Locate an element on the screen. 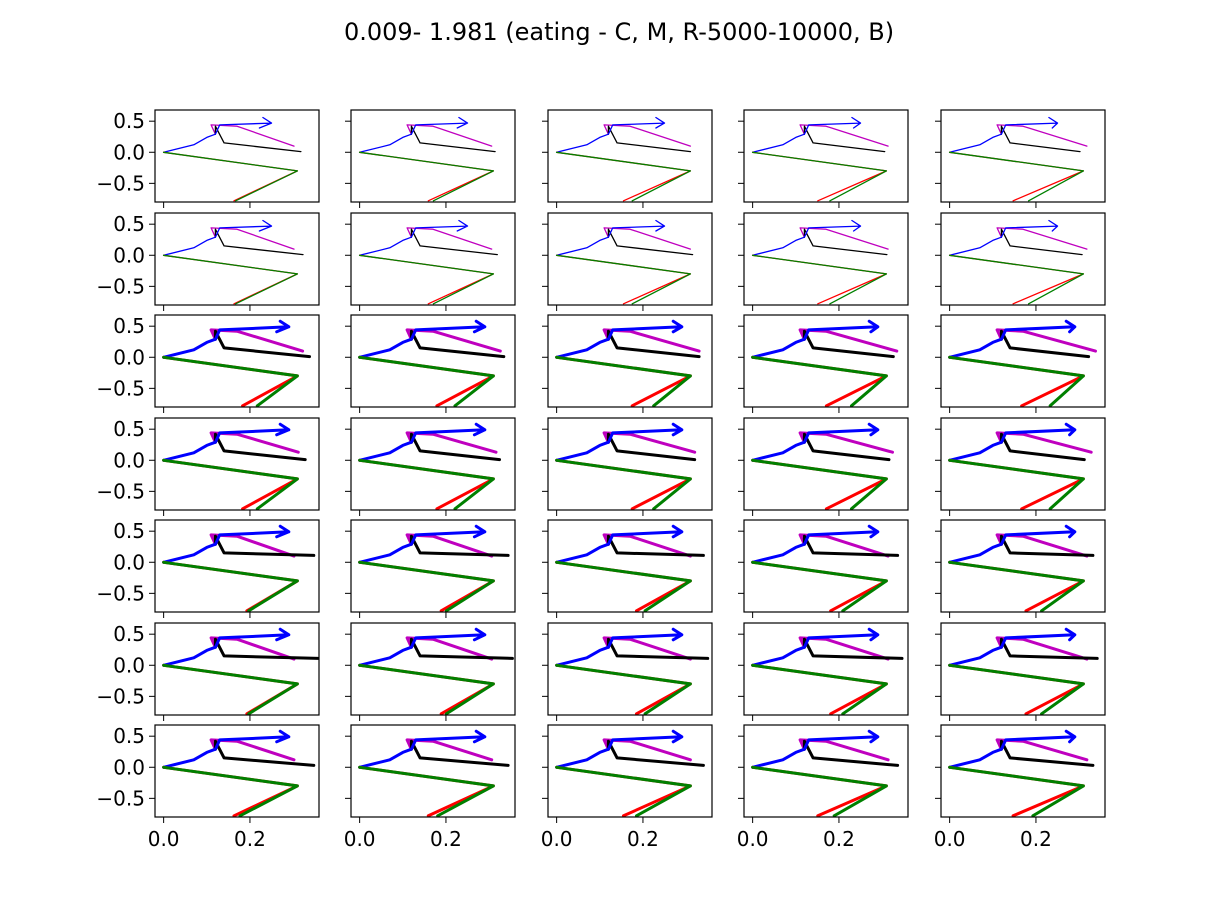 The image size is (1228, 921). subplot-r7-c4: 0.0 0.2 is located at coordinates (823, 787).